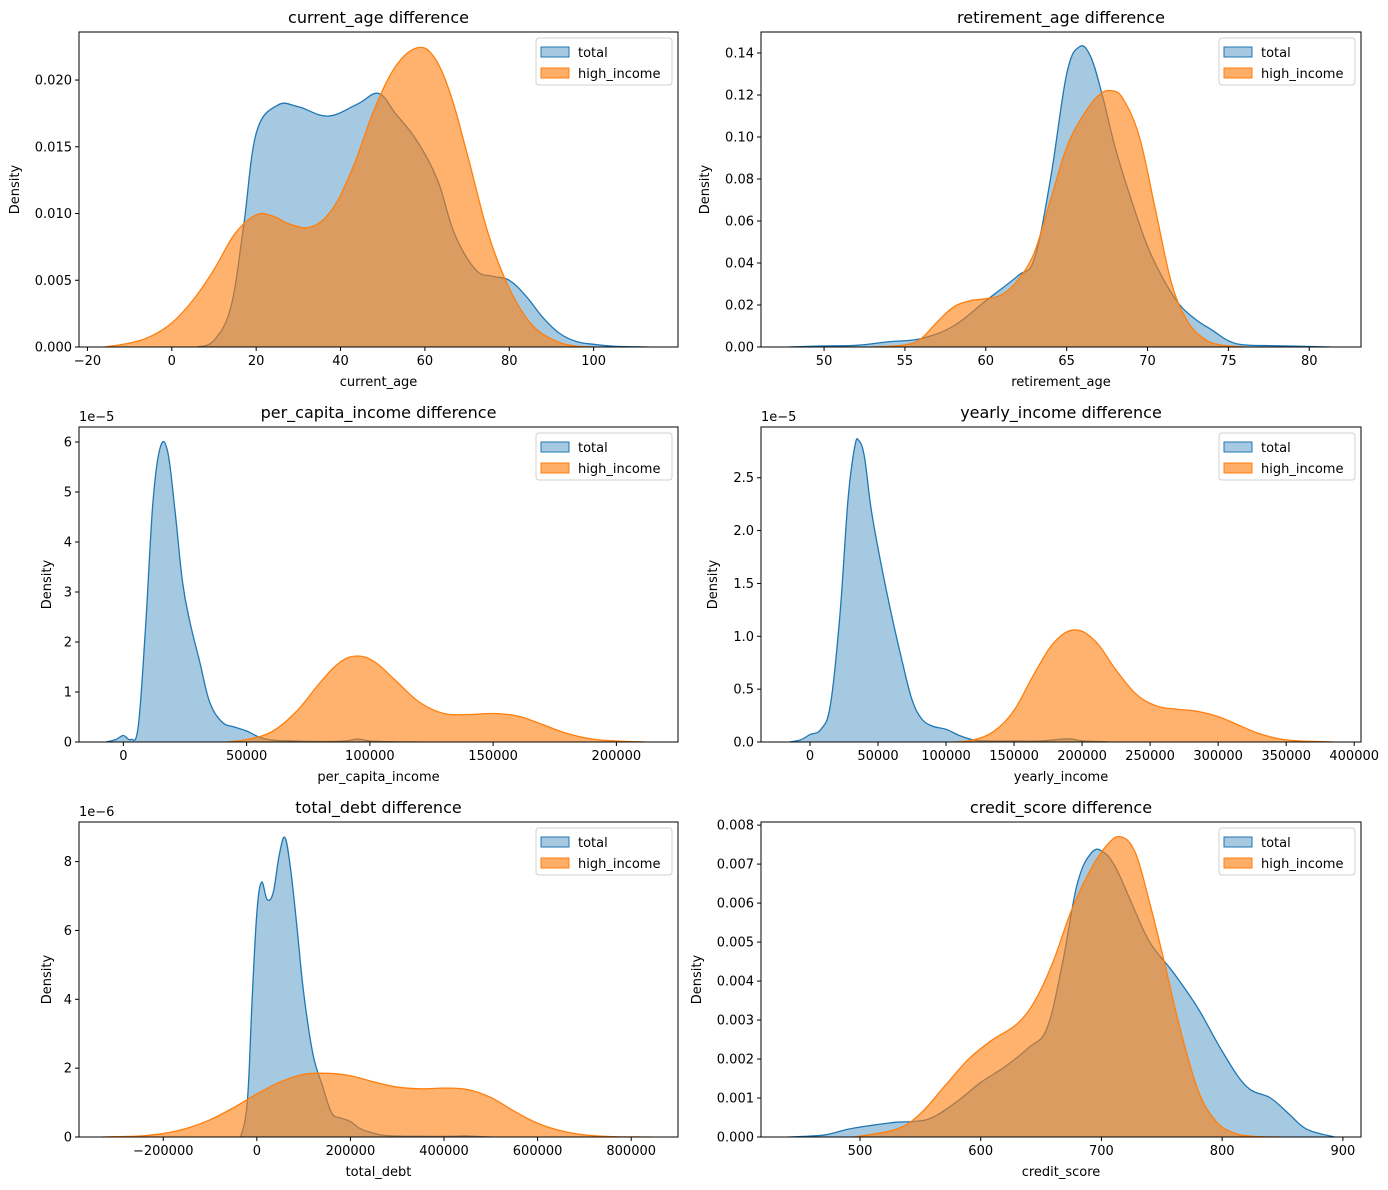  What do you see at coordinates (778, 417) in the screenshot?
I see `y-offset-label: 1e−5` at bounding box center [778, 417].